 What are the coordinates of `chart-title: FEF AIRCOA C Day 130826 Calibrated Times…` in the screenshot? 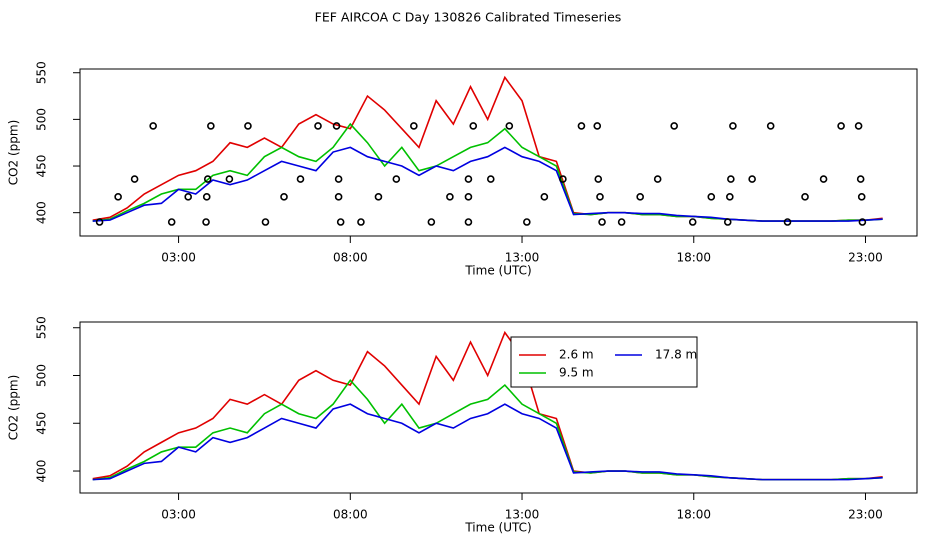 It's located at (468, 17).